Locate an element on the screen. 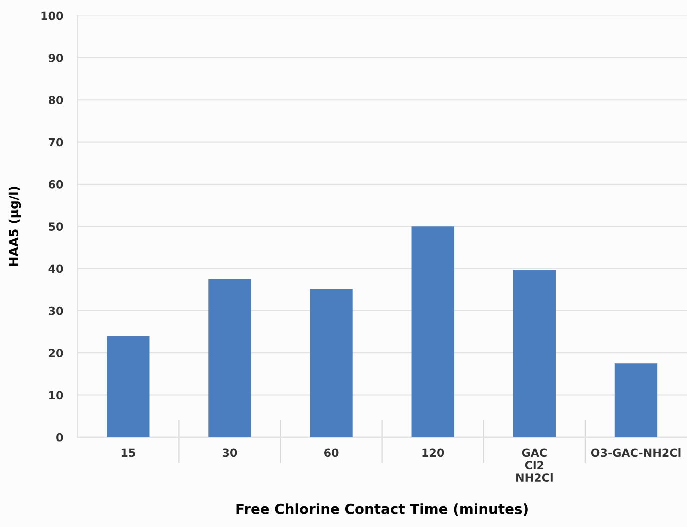  y-tick-label: 60 is located at coordinates (56, 184).